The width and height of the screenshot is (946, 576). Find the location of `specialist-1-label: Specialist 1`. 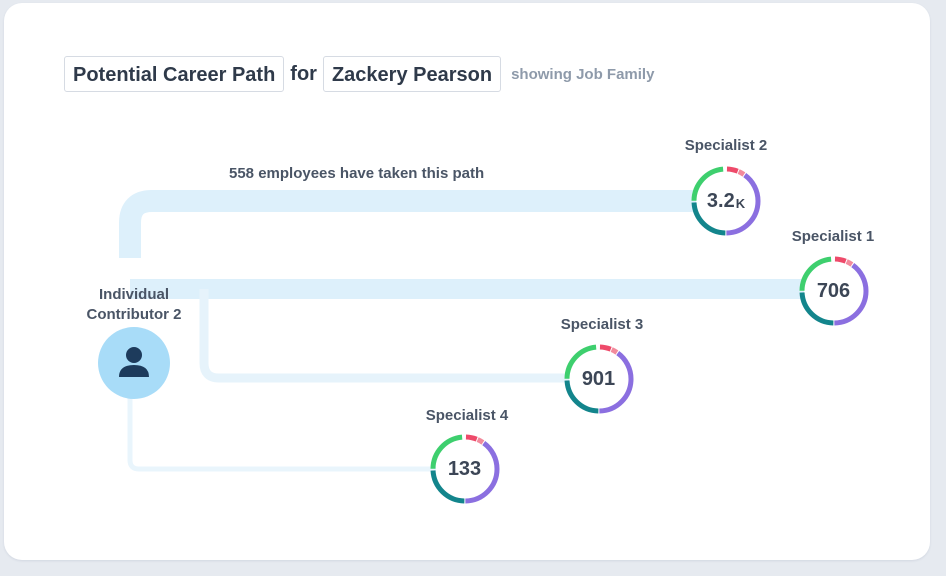

specialist-1-label: Specialist 1 is located at coordinates (833, 236).